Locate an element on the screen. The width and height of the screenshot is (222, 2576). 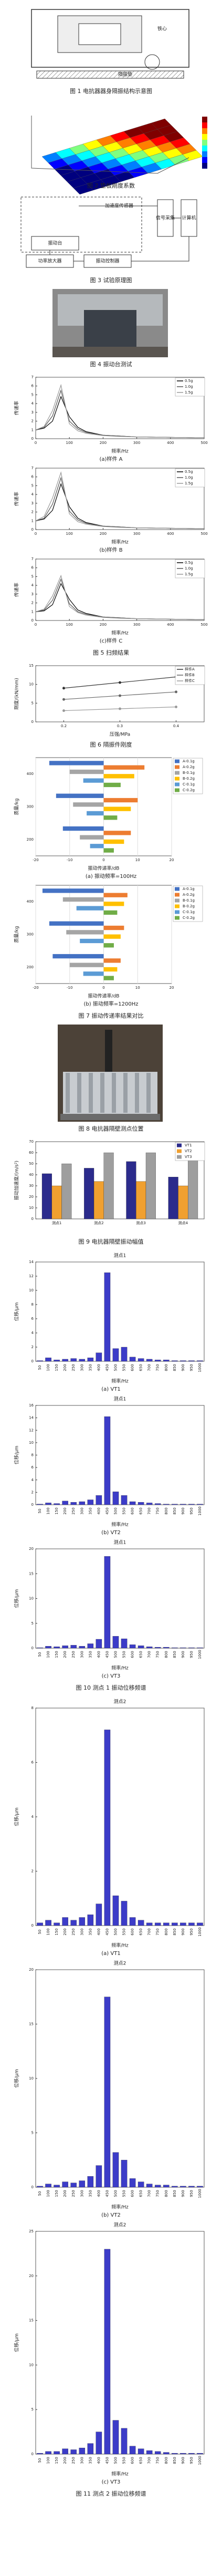
legend-label: C-0.1g is located at coordinates (189, 784).